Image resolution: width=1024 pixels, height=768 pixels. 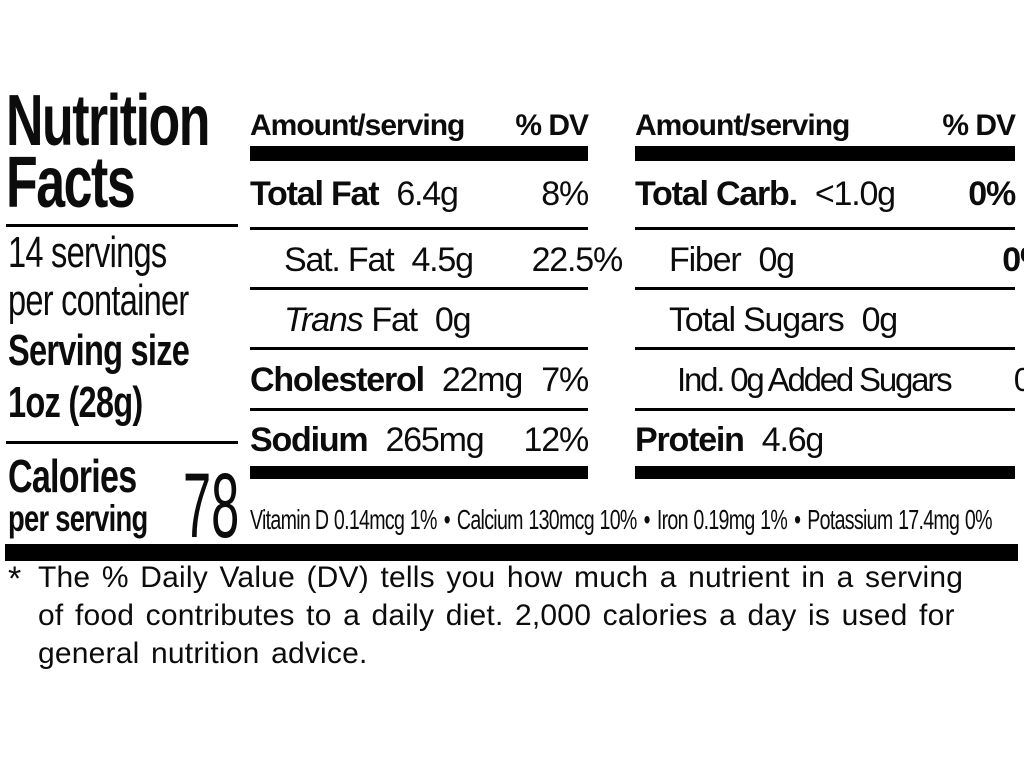 I want to click on footnote-asterisk: *, so click(x=15, y=579).